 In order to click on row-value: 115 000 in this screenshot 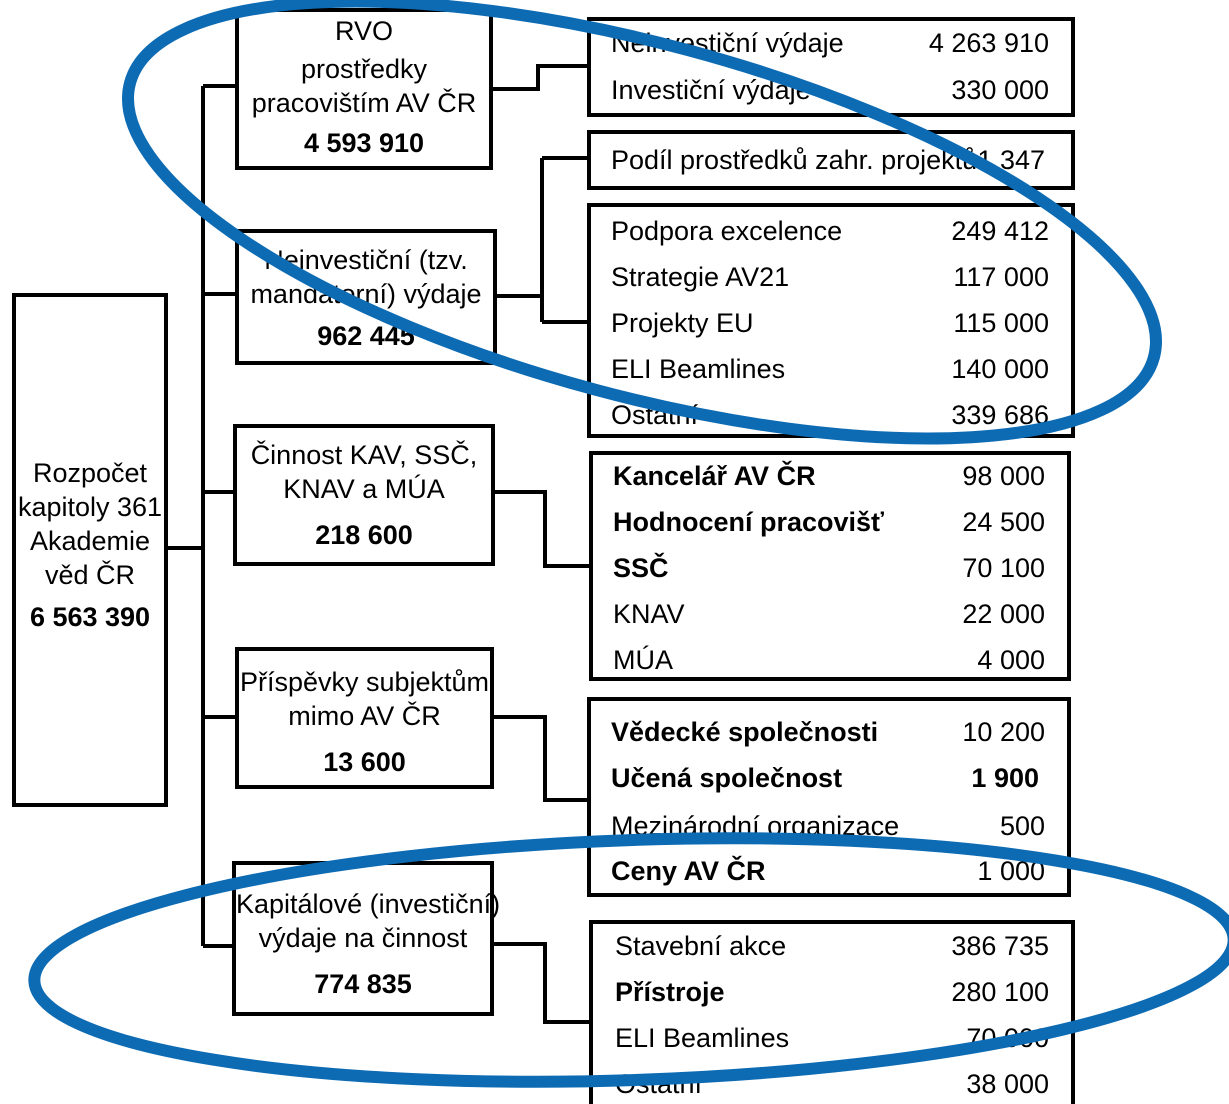, I will do `click(1001, 323)`.